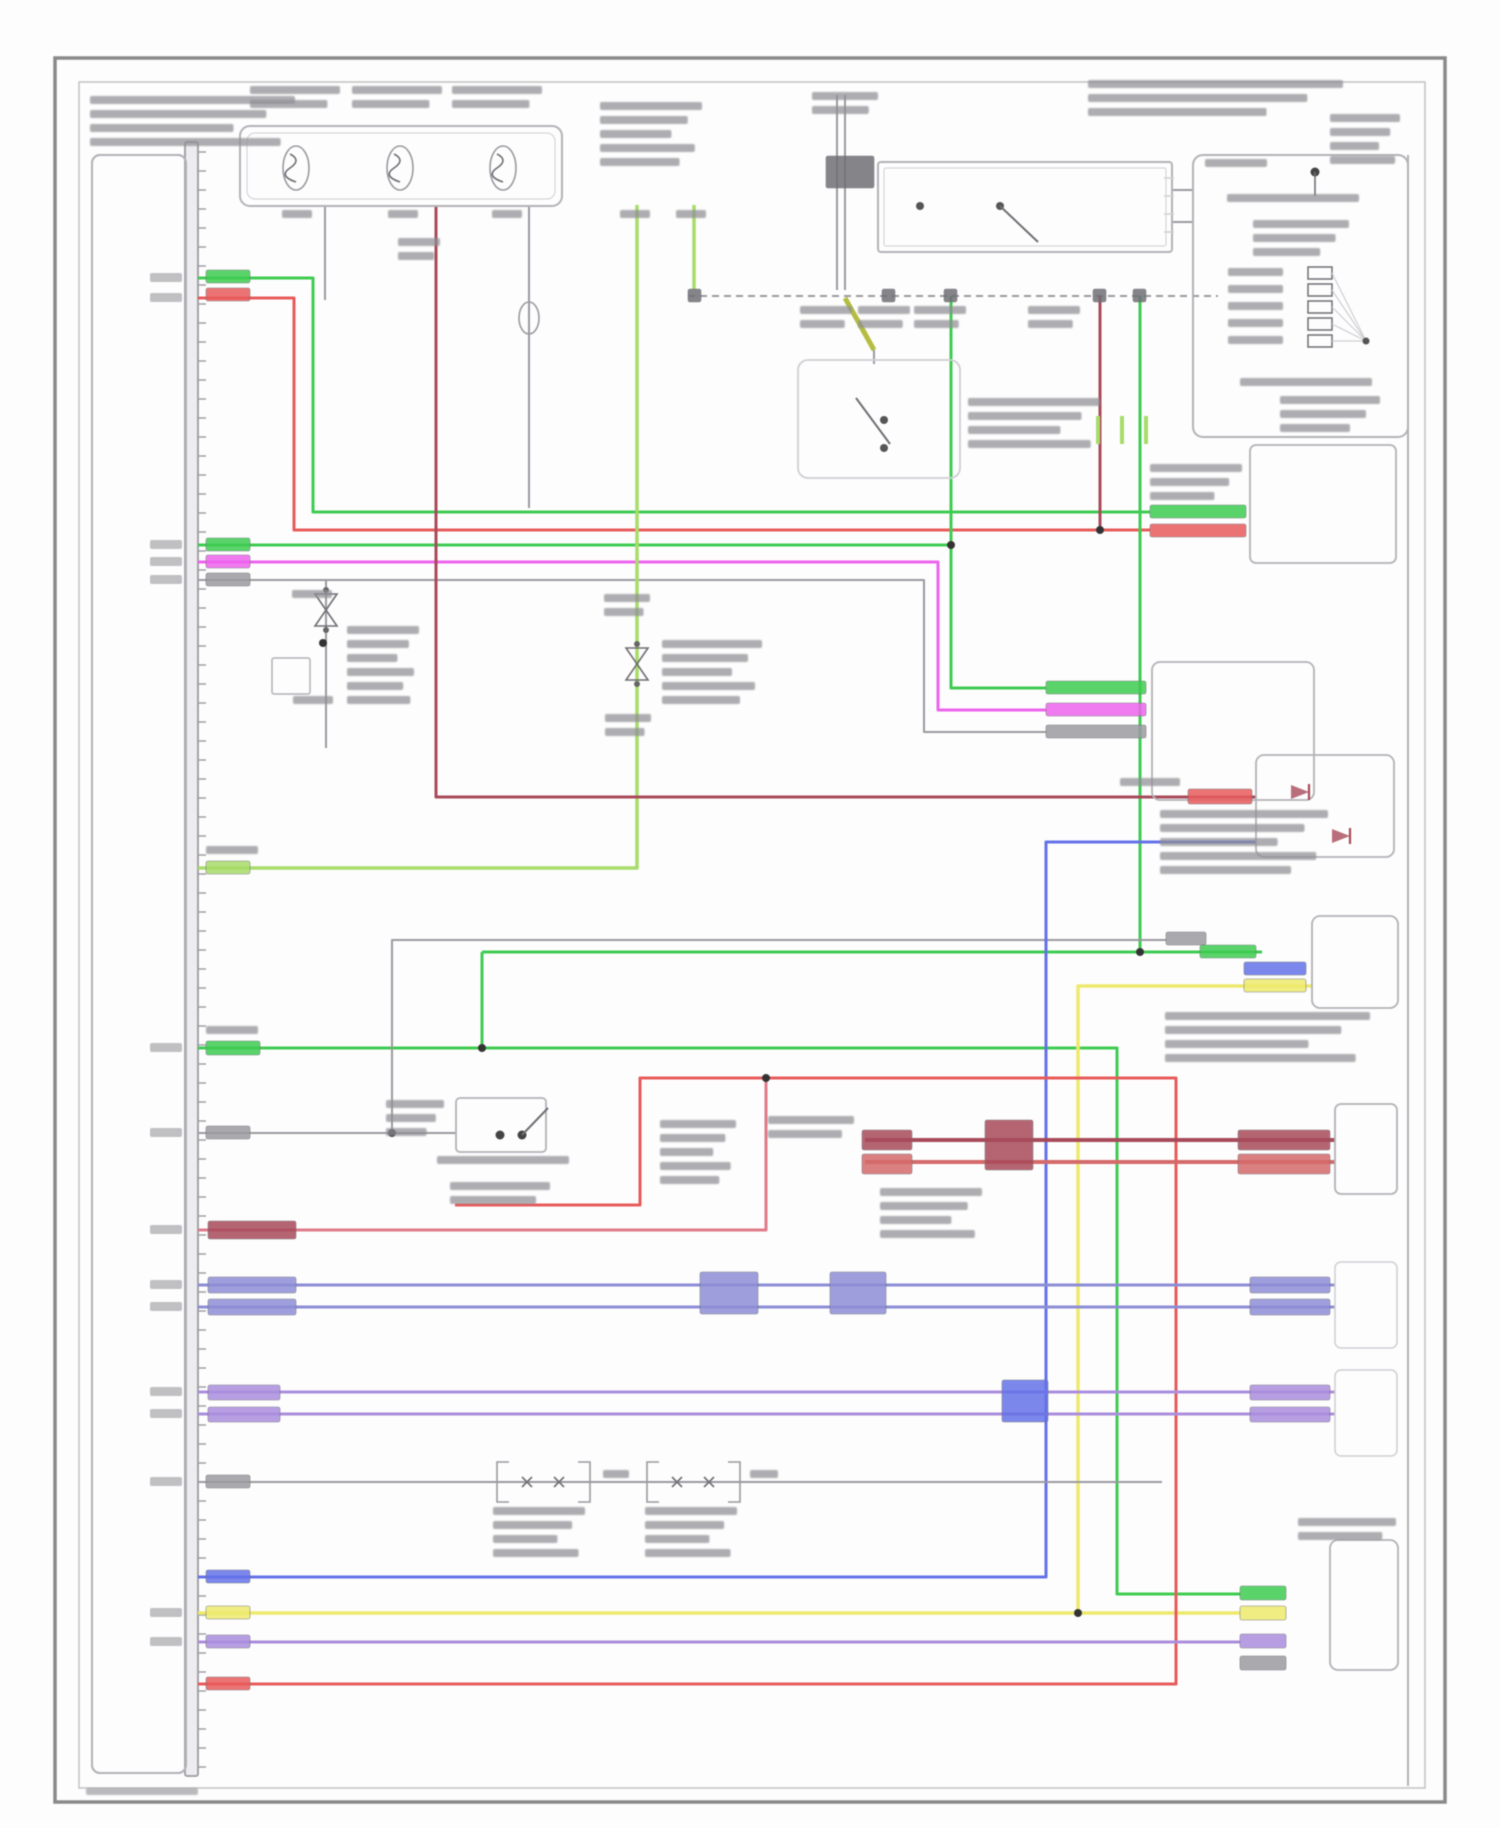  What do you see at coordinates (483, 1155) in the screenshot?
I see `wire-pink-riser` at bounding box center [483, 1155].